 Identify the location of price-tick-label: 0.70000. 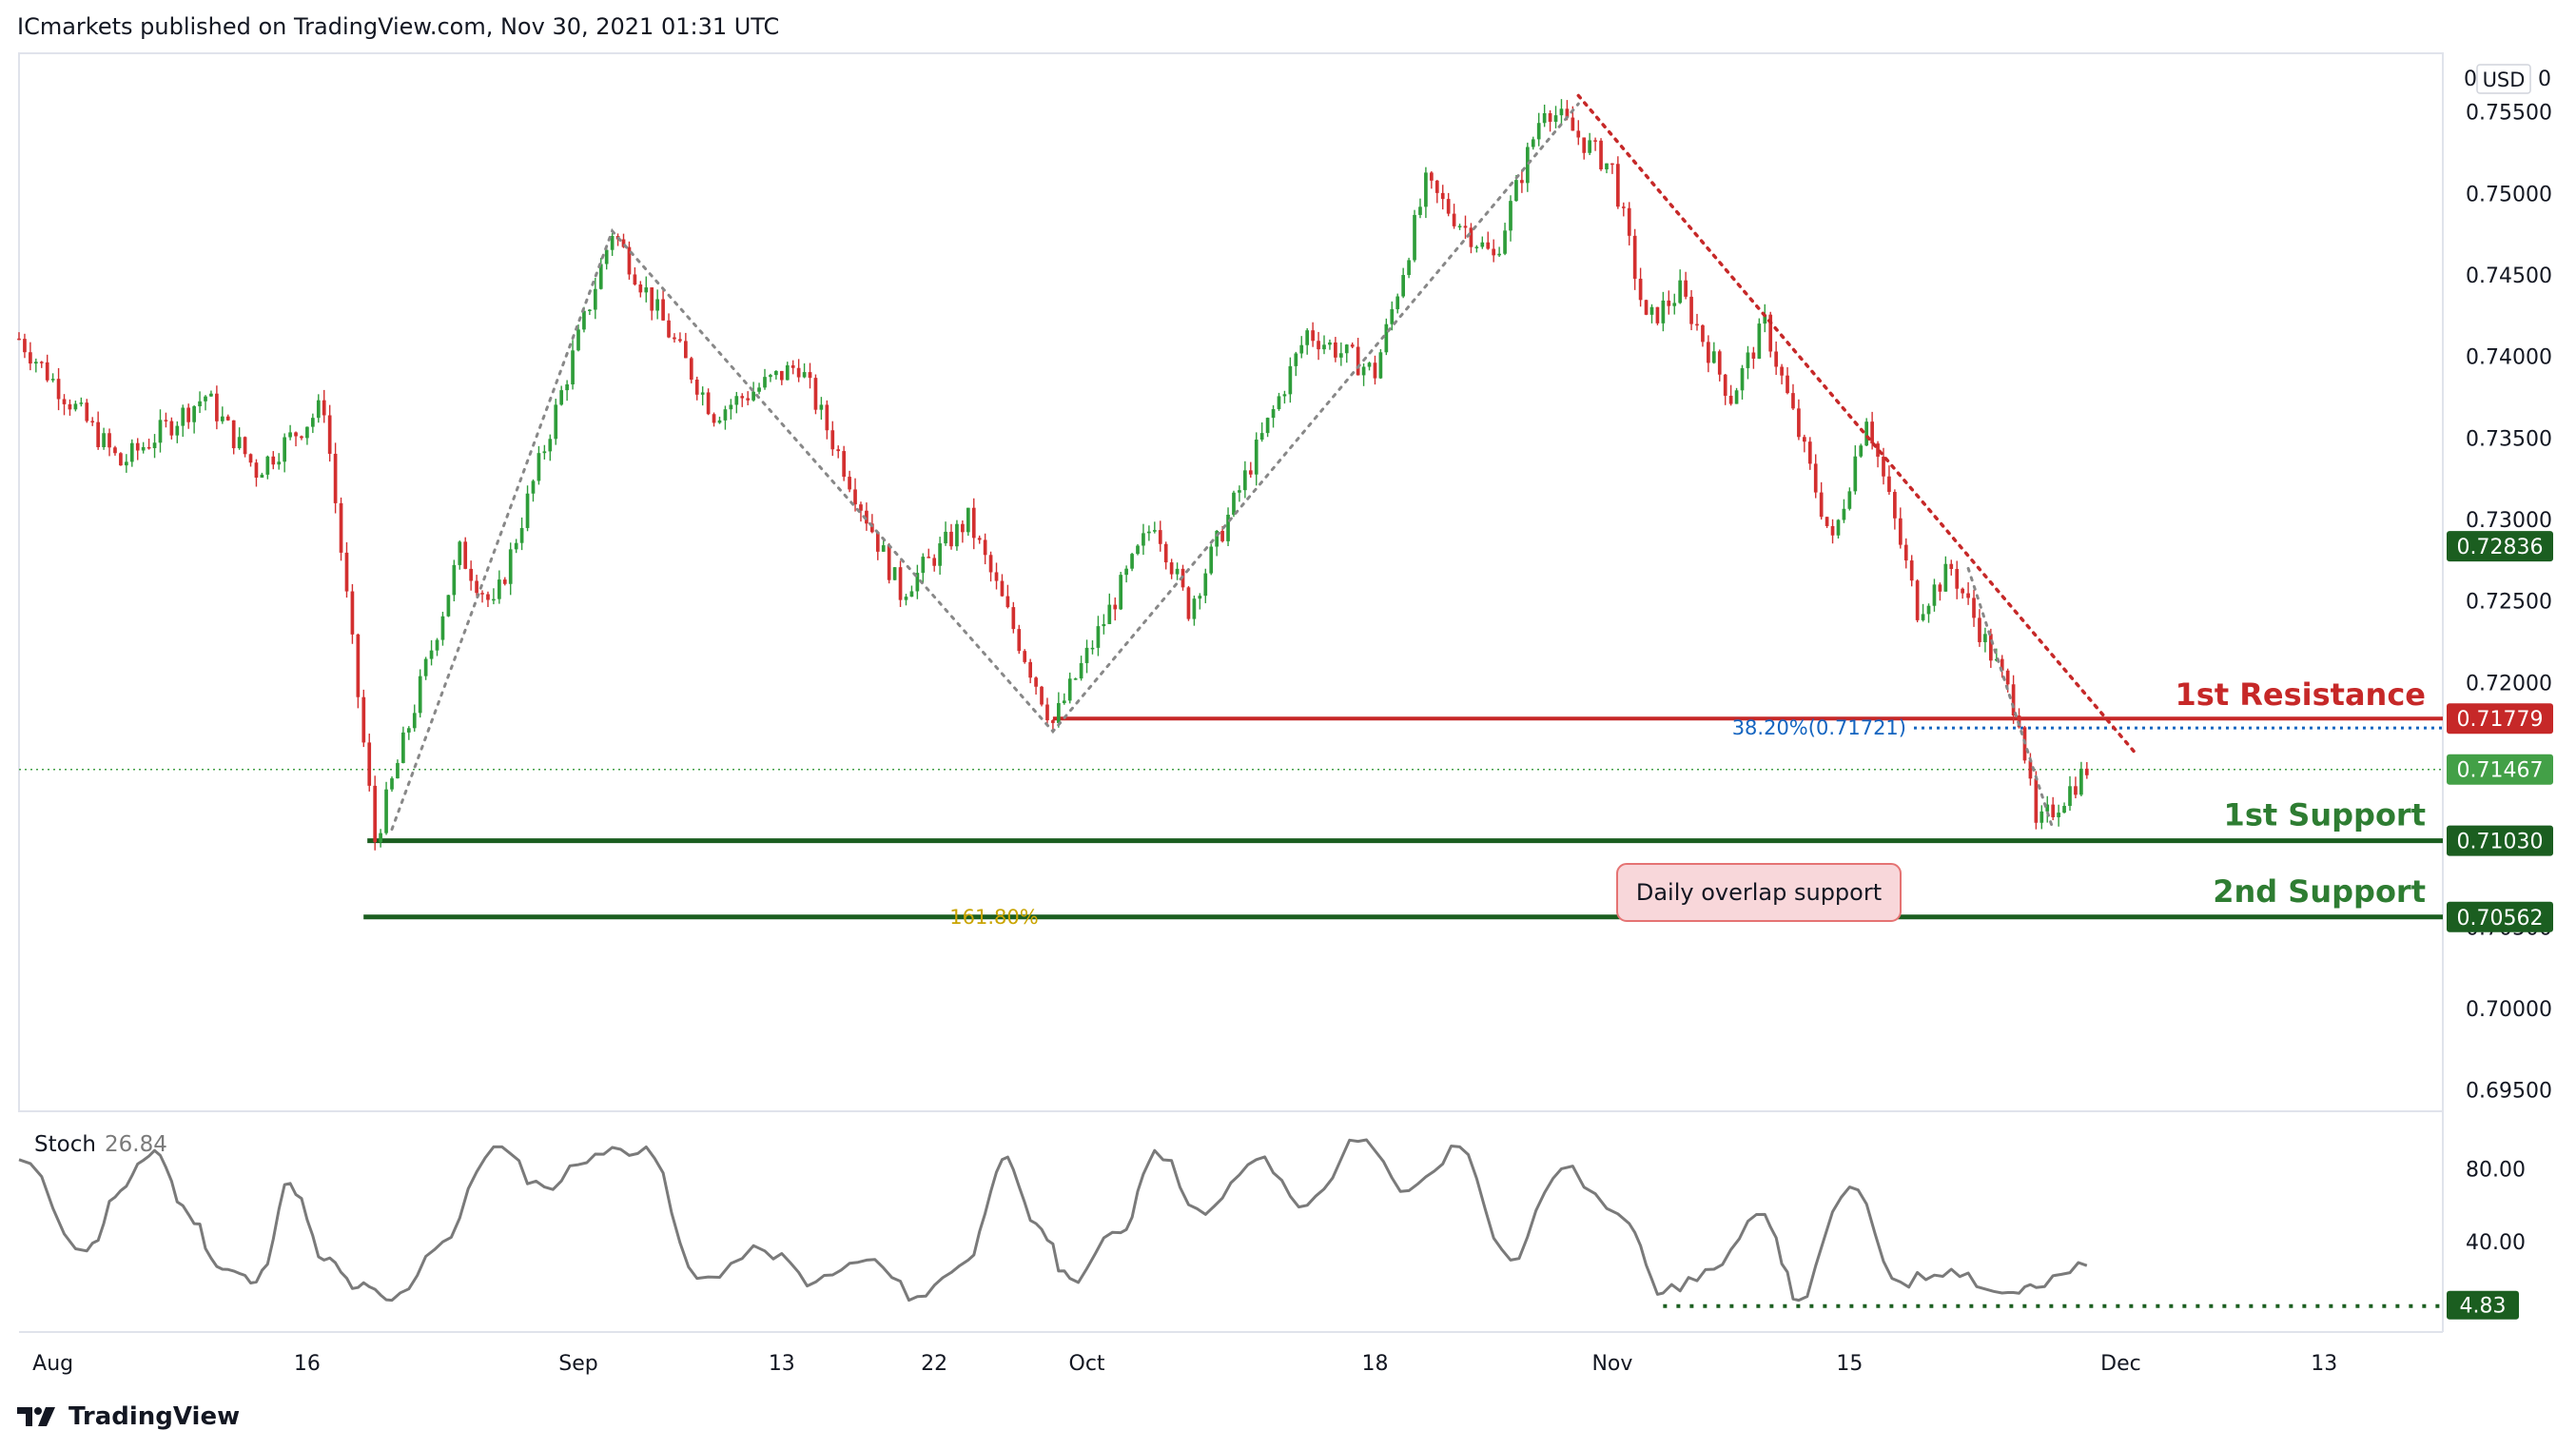
(2509, 1010).